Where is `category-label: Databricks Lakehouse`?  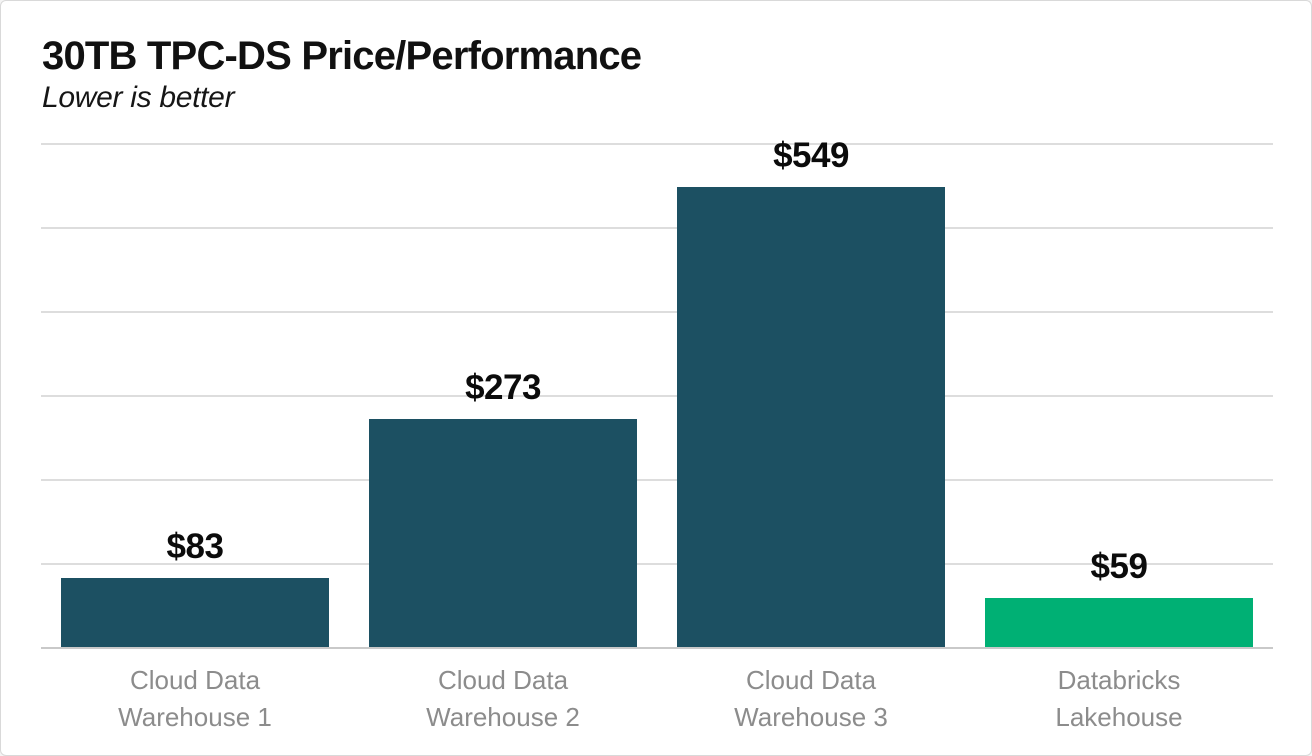 category-label: Databricks Lakehouse is located at coordinates (1119, 699).